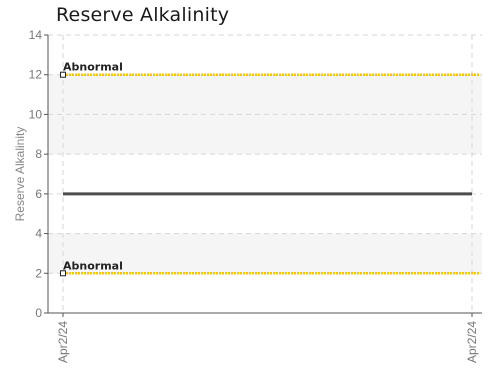 This screenshot has width=492, height=370. Describe the element at coordinates (20, 174) in the screenshot. I see `y-axis-title: Reserve Alkalinity` at that location.